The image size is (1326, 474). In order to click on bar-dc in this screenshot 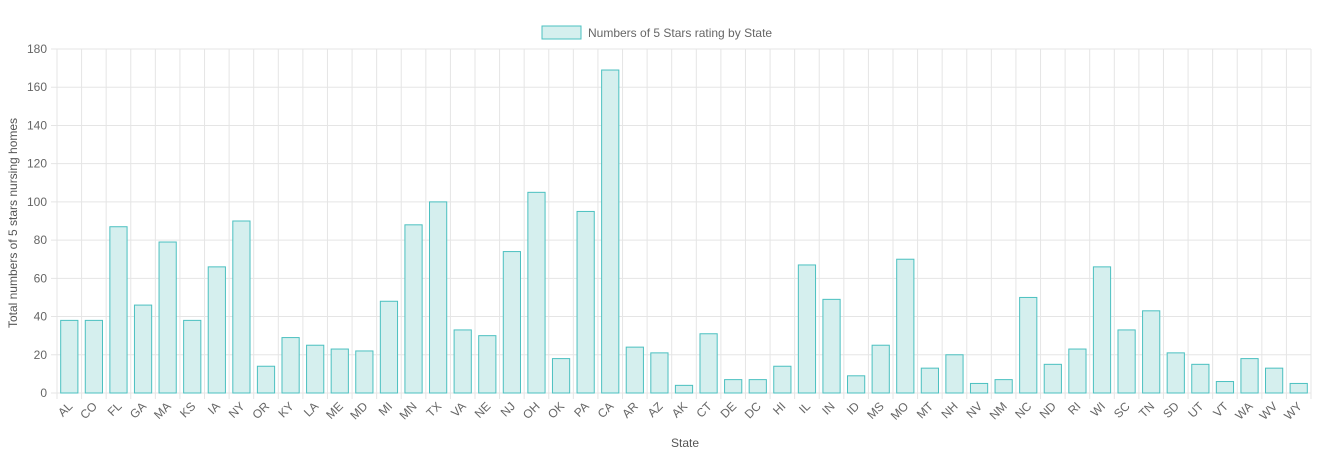, I will do `click(757, 386)`.